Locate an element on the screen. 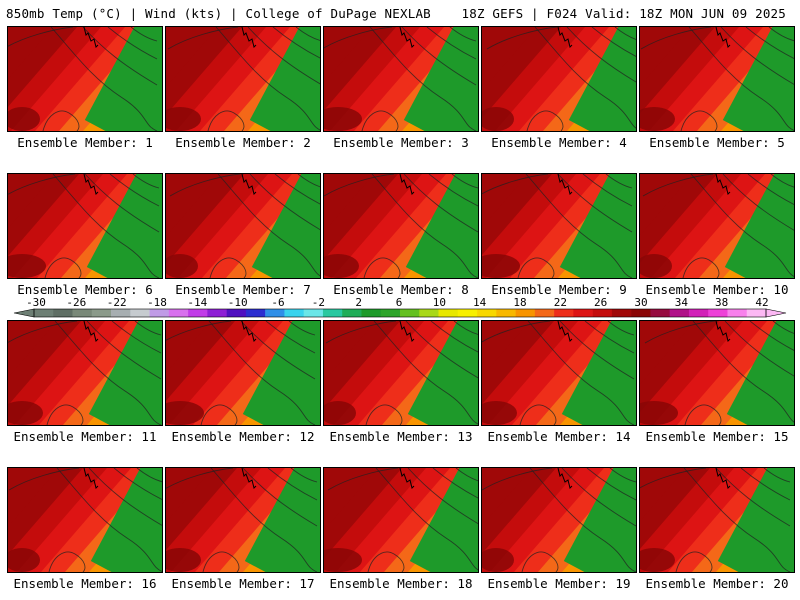 The height and width of the screenshot is (600, 800). colorbar-tick-label: 18 is located at coordinates (519, 302).